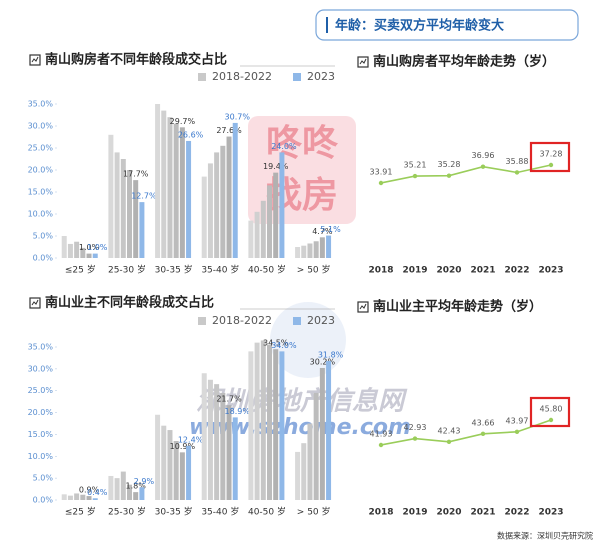 The height and width of the screenshot is (547, 601). I want to click on data-label: 24.0%, so click(284, 146).